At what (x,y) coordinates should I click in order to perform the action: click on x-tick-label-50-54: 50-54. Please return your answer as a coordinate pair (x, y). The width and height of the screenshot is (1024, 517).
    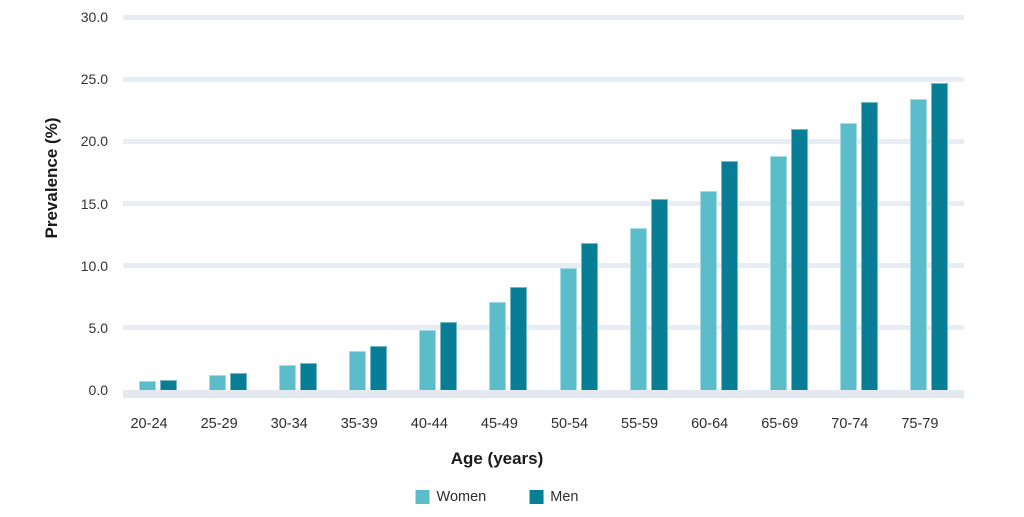
    Looking at the image, I should click on (569, 424).